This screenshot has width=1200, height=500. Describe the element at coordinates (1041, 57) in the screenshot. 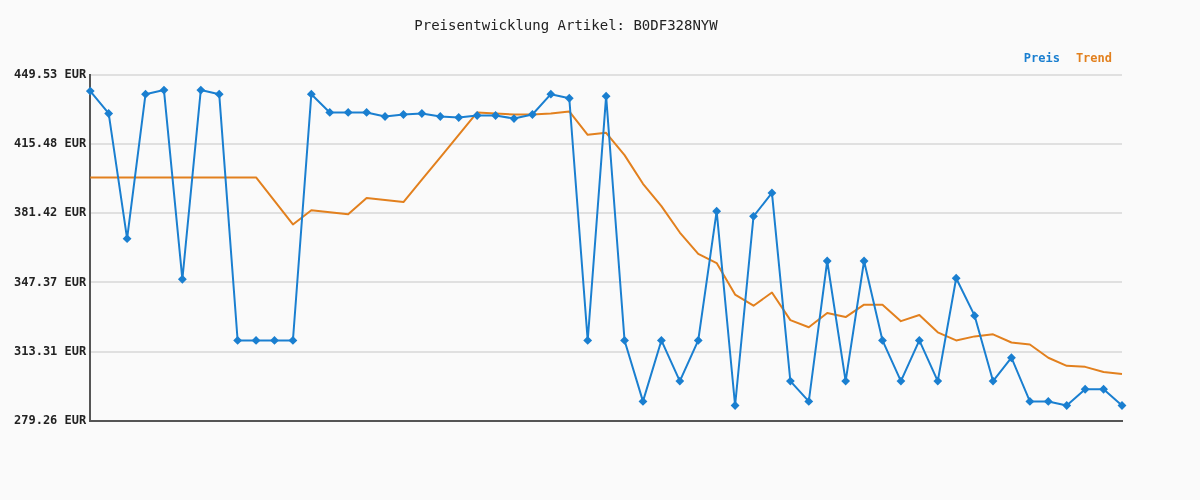

I see `text: Preis` at that location.